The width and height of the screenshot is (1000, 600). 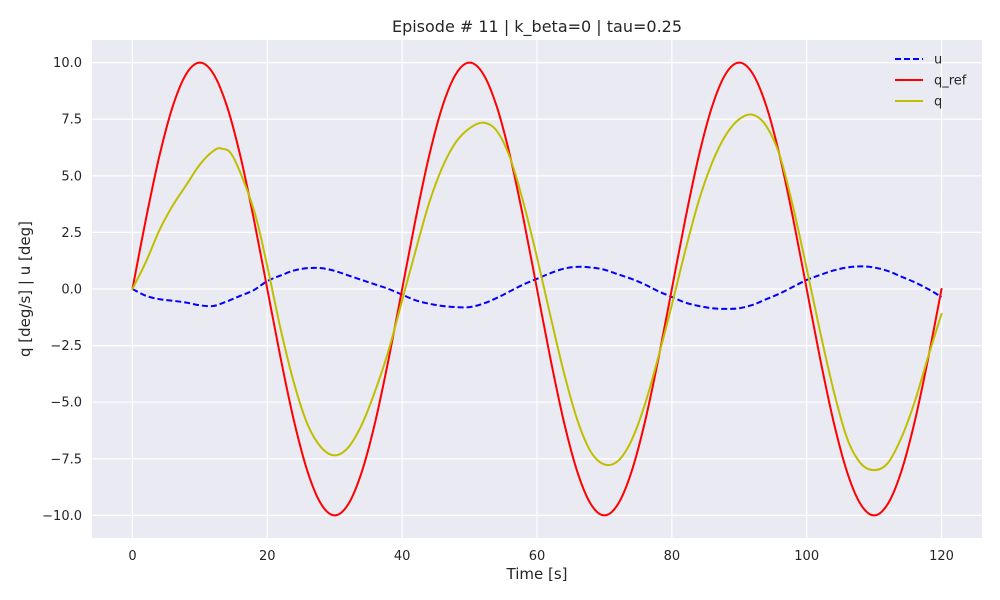 I want to click on y-axis-ticks: −10.0 −7.5 −5.0 −2.5 0.0 2.5 5.0 7.5 10.0, so click(x=62, y=290).